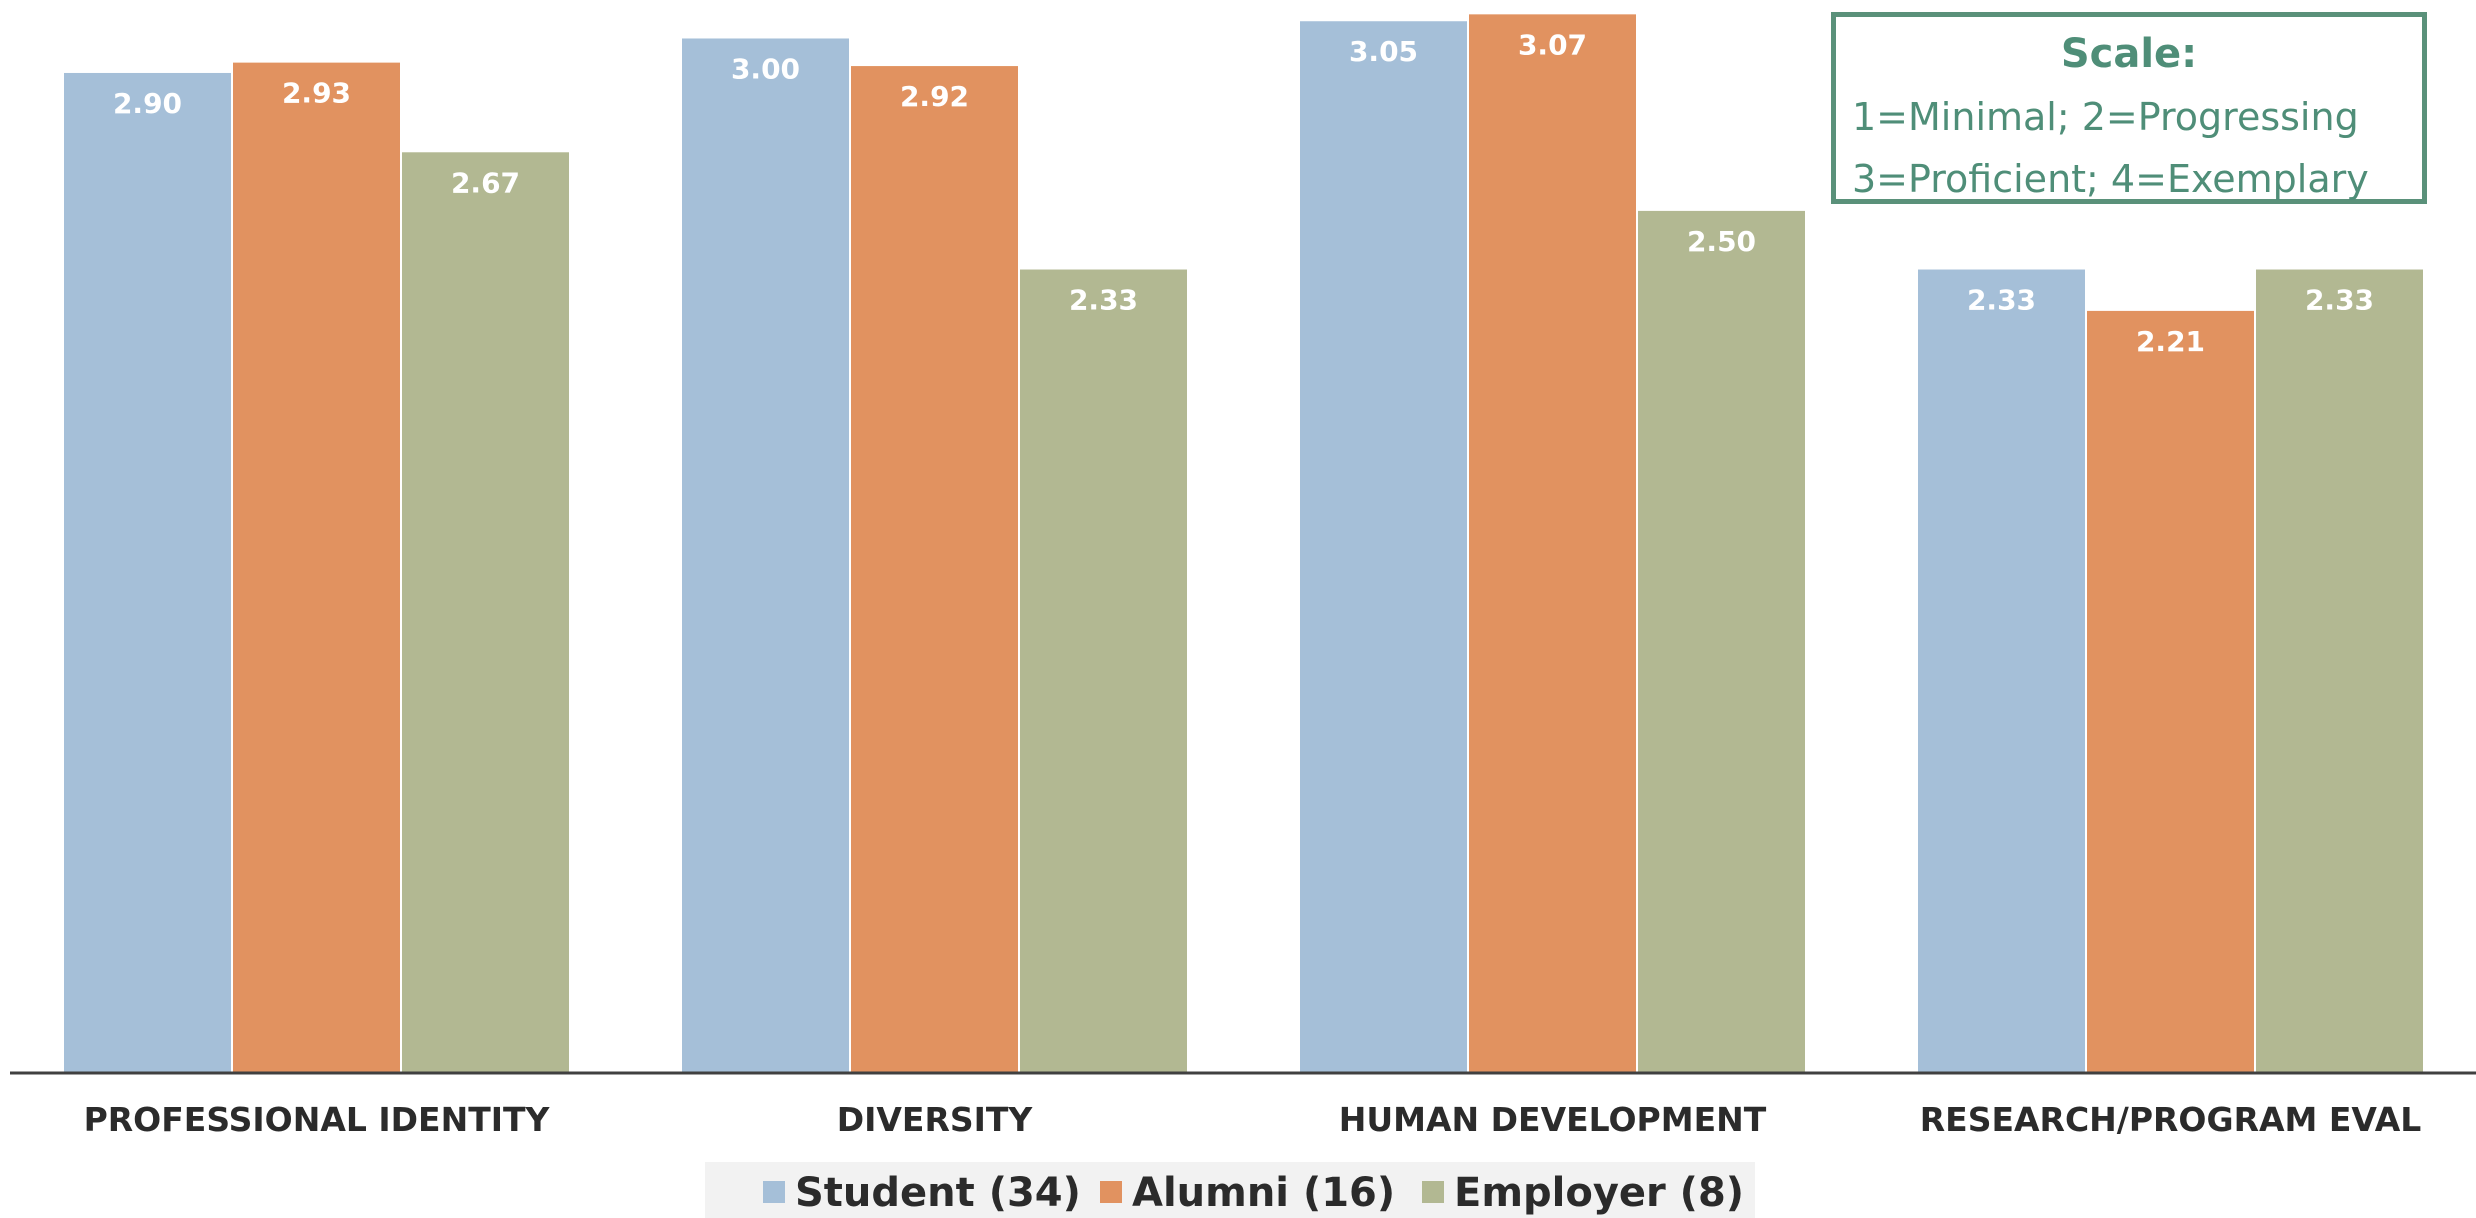  What do you see at coordinates (485, 182) in the screenshot?
I see `bar-value-label: 2.67` at bounding box center [485, 182].